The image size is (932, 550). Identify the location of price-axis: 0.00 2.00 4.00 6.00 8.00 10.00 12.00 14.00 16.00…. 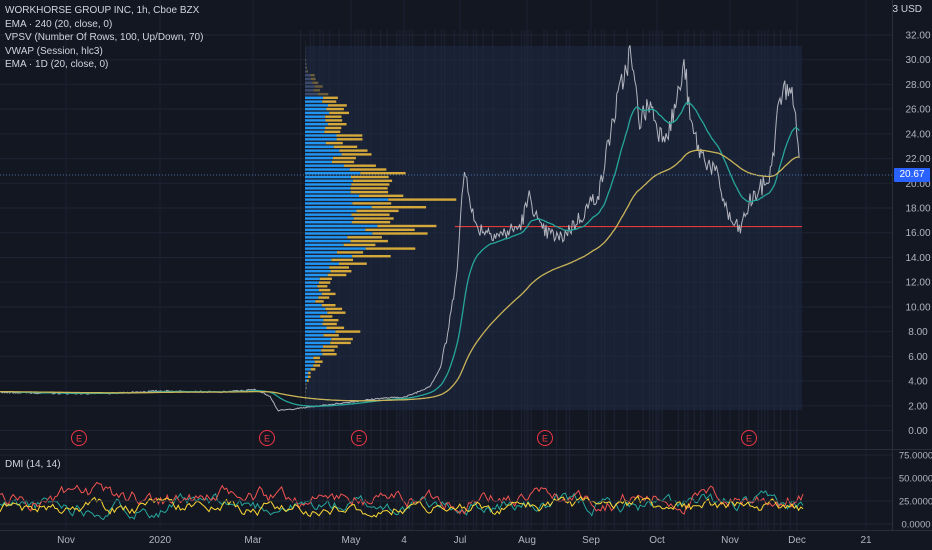
(915, 281).